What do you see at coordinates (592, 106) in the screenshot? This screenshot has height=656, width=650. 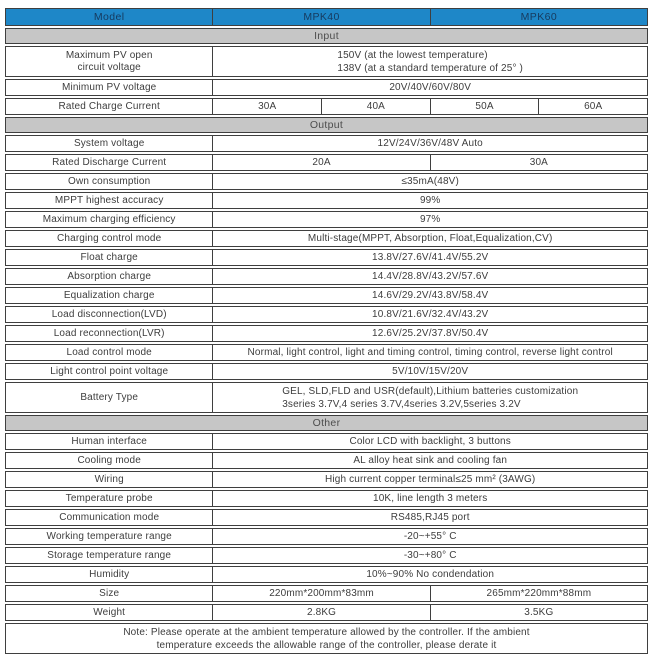 I see `spec-value: 60A` at bounding box center [592, 106].